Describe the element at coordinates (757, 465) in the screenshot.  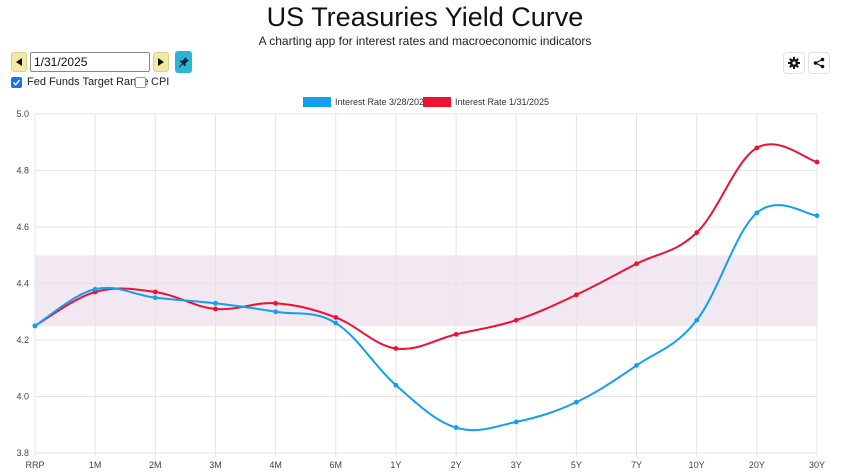
I see `x-tick-label: 20Y` at that location.